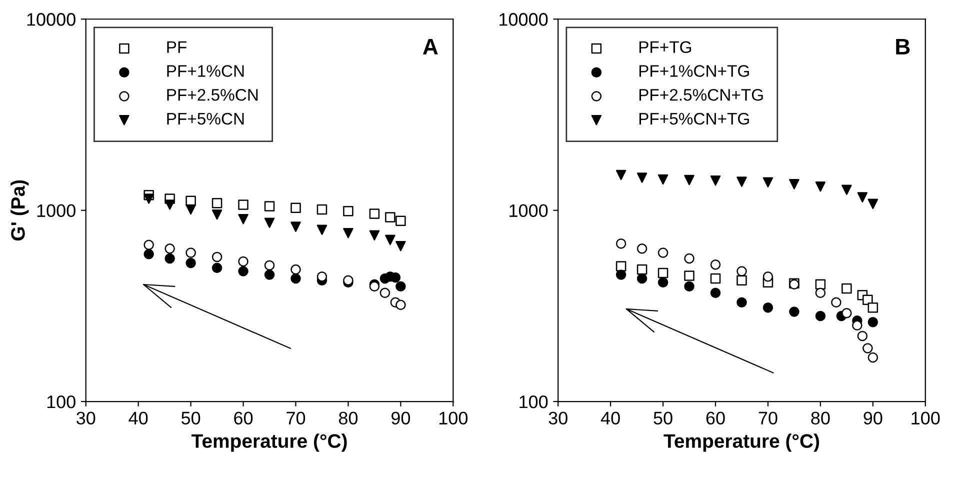 This screenshot has height=478, width=954. What do you see at coordinates (926, 418) in the screenshot?
I see `x-tick-label: 100` at bounding box center [926, 418].